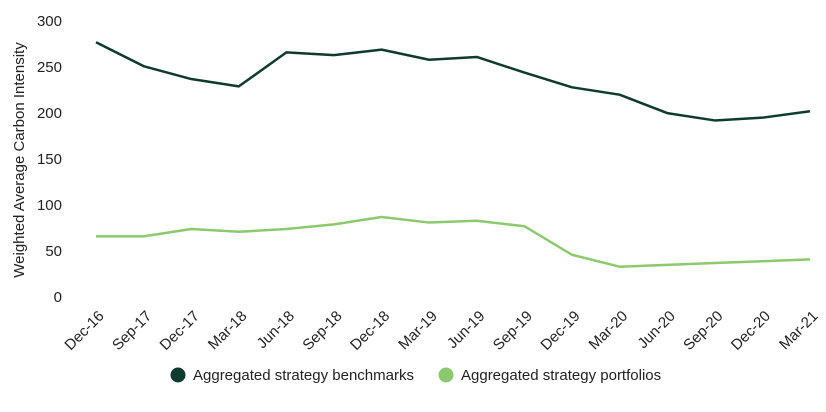 The width and height of the screenshot is (826, 412). Describe the element at coordinates (609, 331) in the screenshot. I see `x-tick-label: Mar-20` at that location.